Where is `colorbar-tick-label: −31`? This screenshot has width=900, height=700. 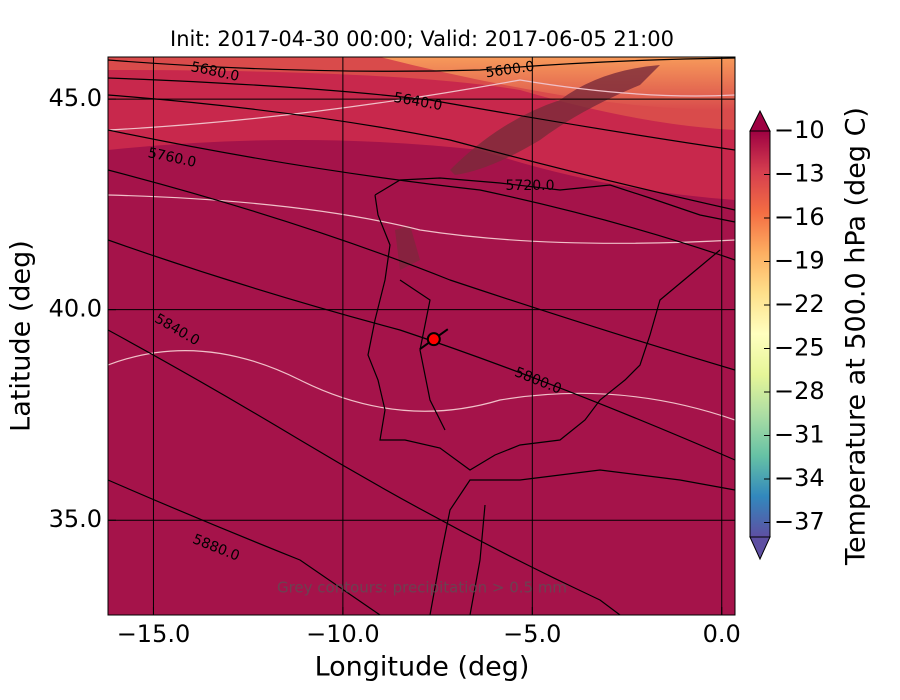
colorbar-tick-label: −31 is located at coordinates (799, 435).